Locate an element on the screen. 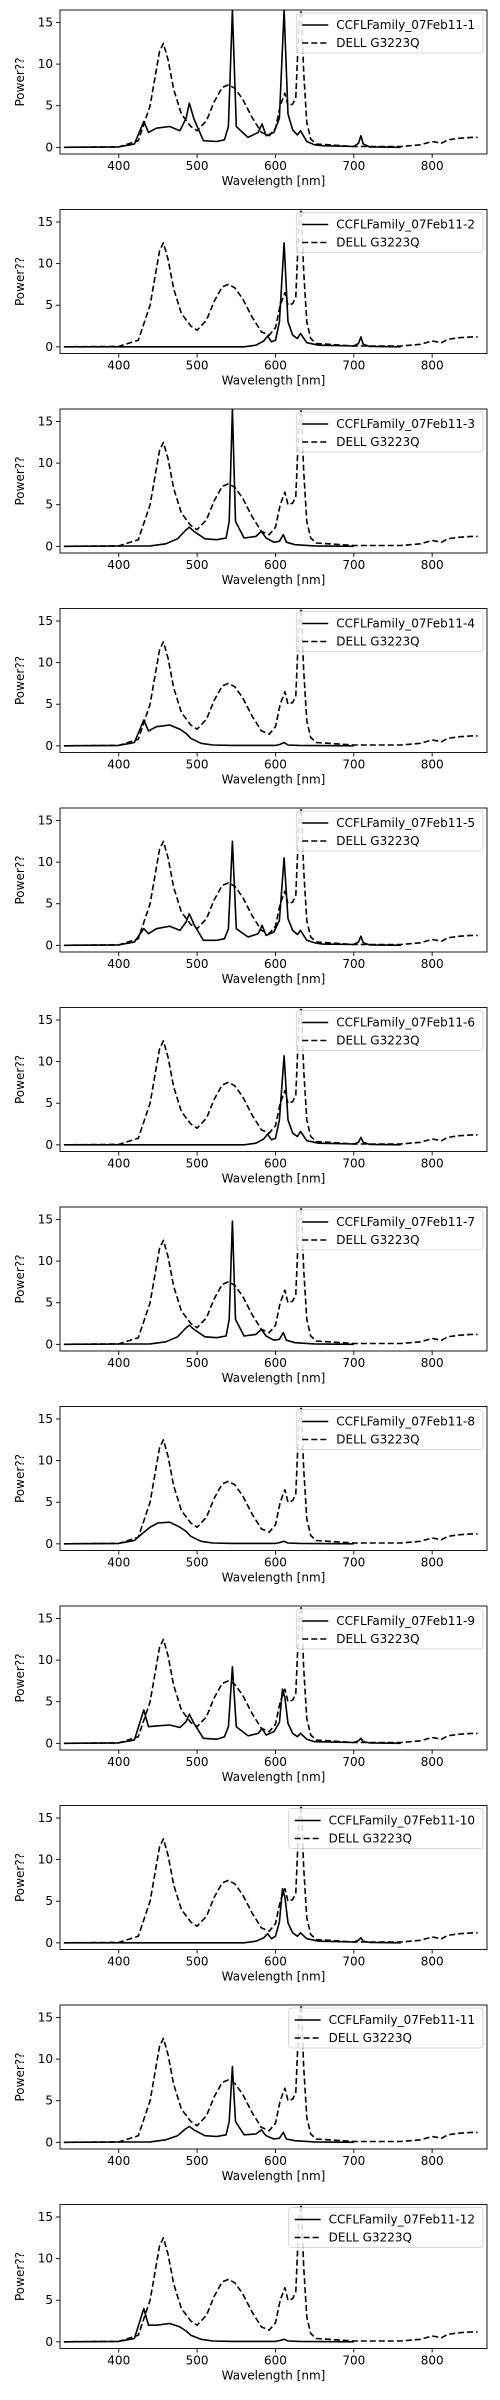  legend: CCFLFamily_07Feb11-6 DELL G3223Q is located at coordinates (389, 1030).